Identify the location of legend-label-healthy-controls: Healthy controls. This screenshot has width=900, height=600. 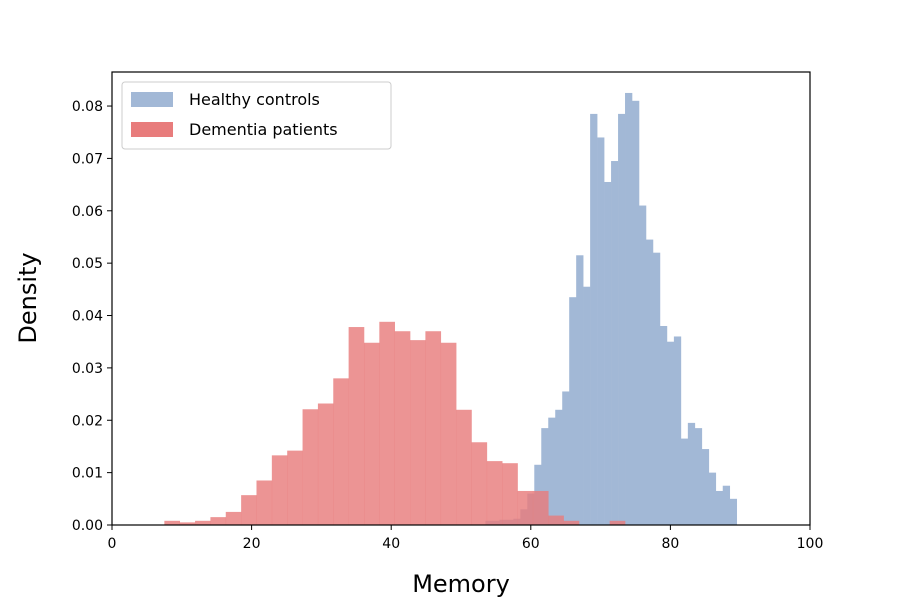
(254, 99).